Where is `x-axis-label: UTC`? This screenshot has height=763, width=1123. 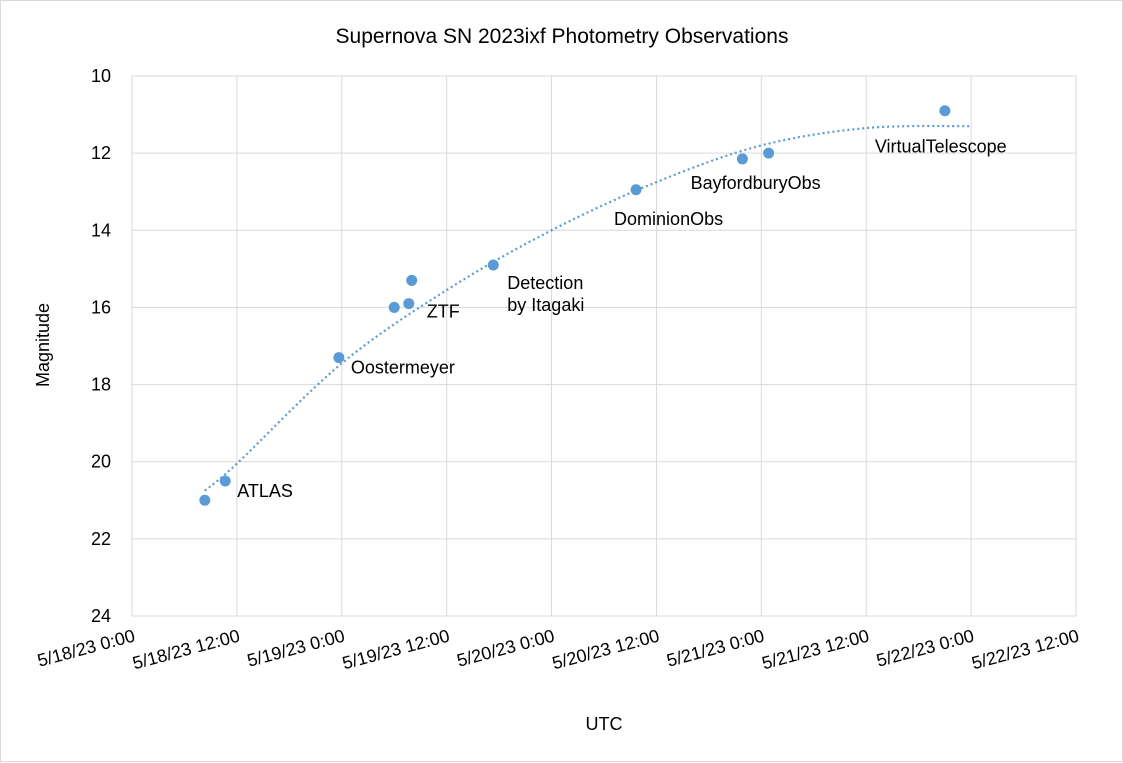
x-axis-label: UTC is located at coordinates (604, 724).